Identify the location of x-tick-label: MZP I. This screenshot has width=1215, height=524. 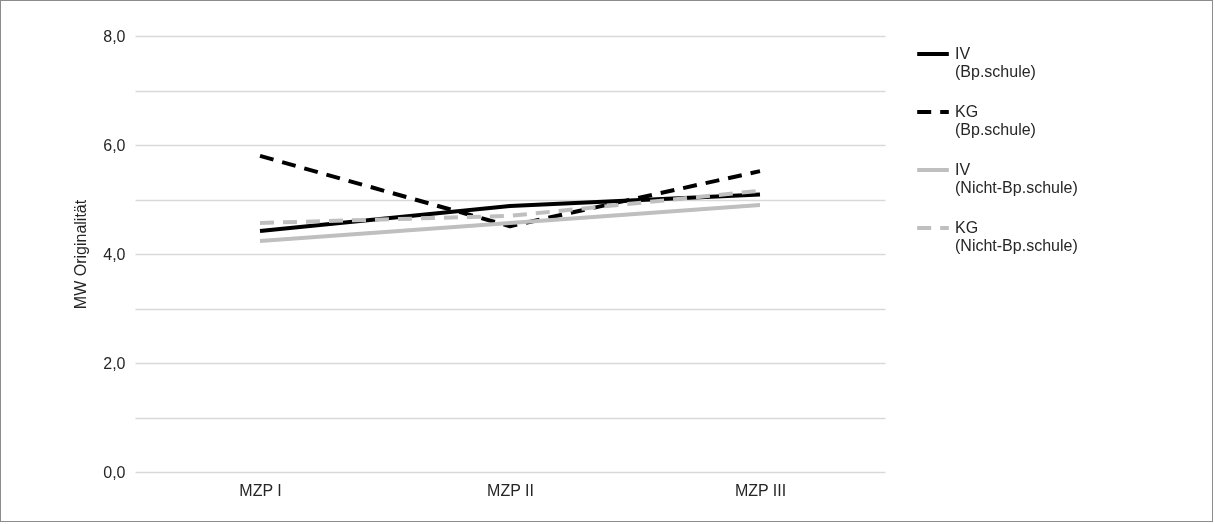
(260, 490).